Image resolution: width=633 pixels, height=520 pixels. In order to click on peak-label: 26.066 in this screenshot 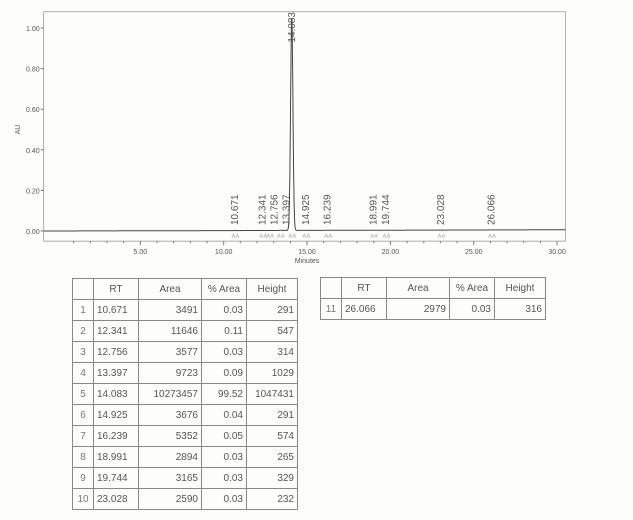, I will do `click(492, 209)`.